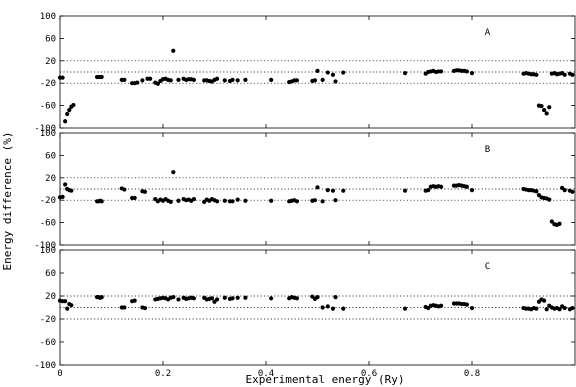 This screenshot has width=576, height=387. I want to click on panel-label: C, so click(487, 267).